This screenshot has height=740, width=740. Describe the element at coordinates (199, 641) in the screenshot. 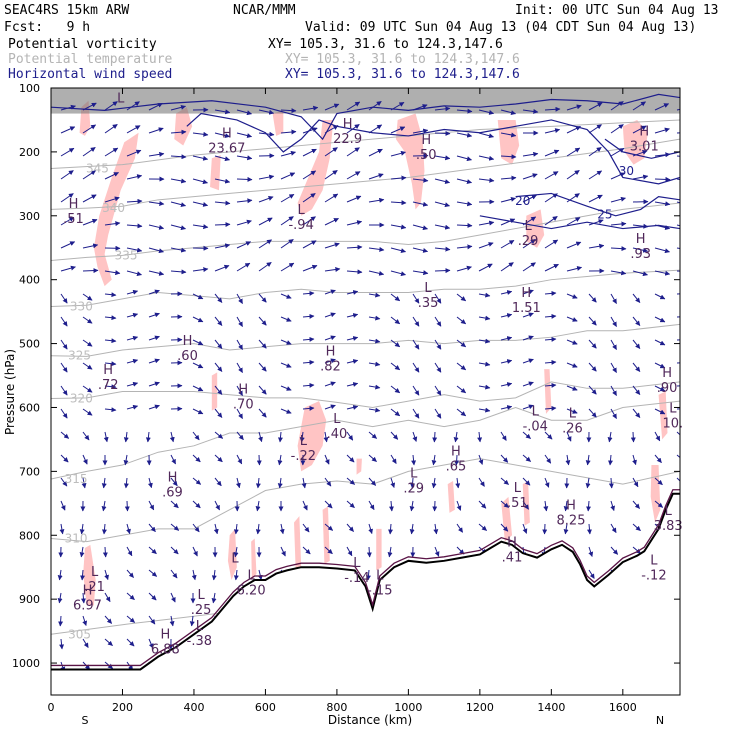

I see `extremum-value: -.38` at that location.